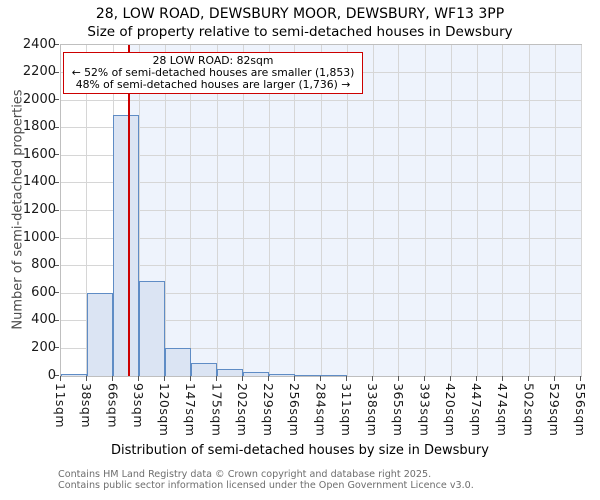  I want to click on y-tick-label: 400, so click(43, 320).